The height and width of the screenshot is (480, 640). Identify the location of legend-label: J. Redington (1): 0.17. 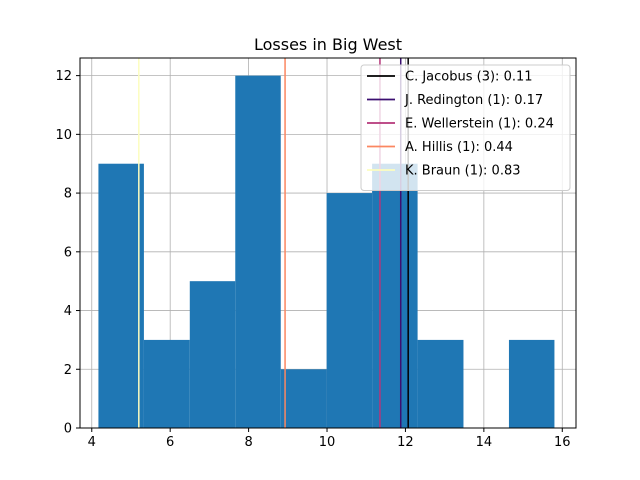
(473, 100).